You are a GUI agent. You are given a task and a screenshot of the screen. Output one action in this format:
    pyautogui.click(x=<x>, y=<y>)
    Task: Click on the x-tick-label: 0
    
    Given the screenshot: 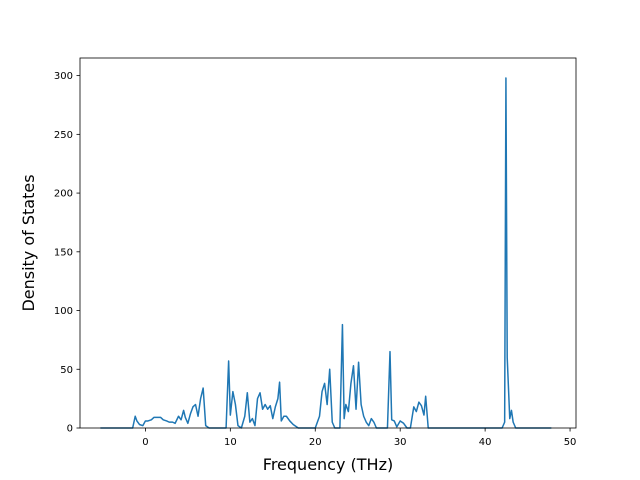 What is the action you would take?
    pyautogui.click(x=145, y=442)
    